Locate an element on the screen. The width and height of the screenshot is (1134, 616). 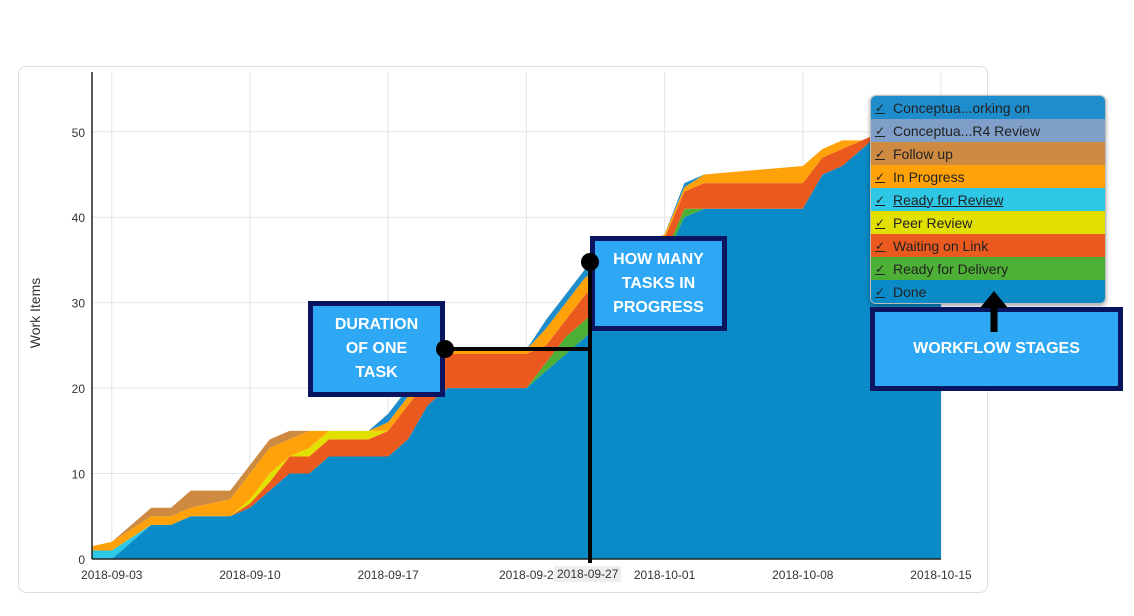
legend-item: ✓ Waiting on Link is located at coordinates (988, 245).